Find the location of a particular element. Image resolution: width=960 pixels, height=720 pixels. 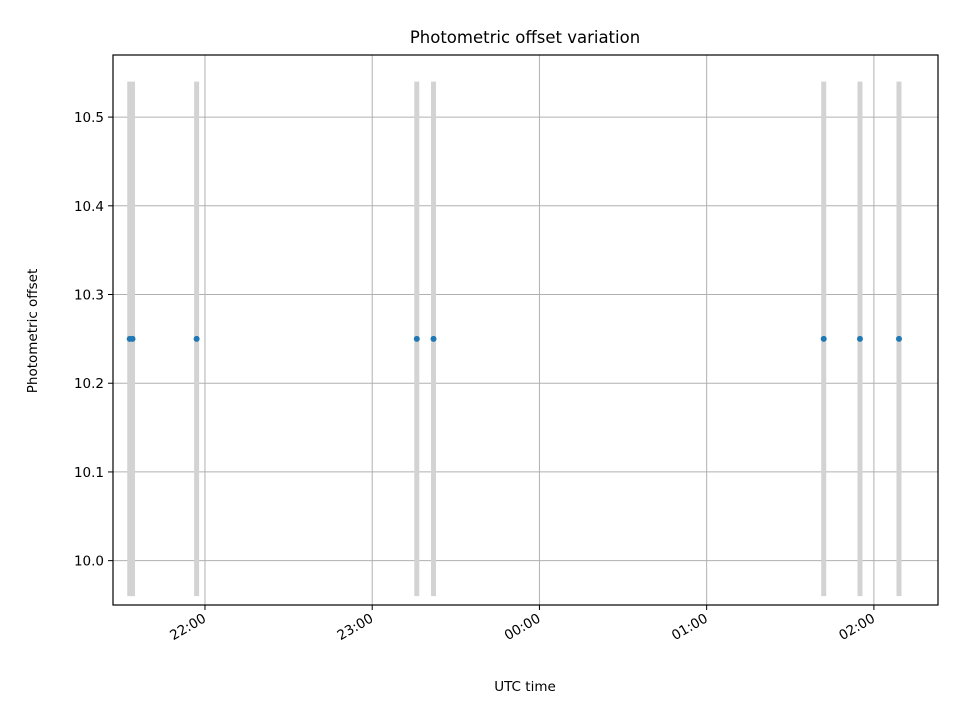

x-tick-label: 01:00 is located at coordinates (690, 627).